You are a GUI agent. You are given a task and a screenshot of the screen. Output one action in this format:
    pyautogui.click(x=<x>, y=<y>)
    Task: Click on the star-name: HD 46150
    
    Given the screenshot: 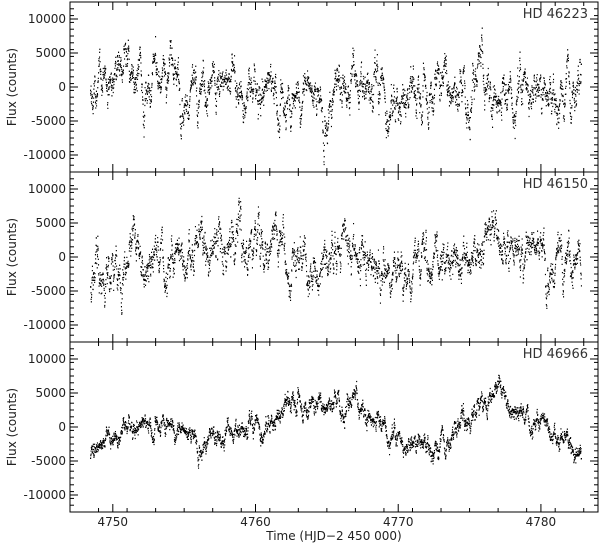 What is the action you would take?
    pyautogui.click(x=555, y=184)
    